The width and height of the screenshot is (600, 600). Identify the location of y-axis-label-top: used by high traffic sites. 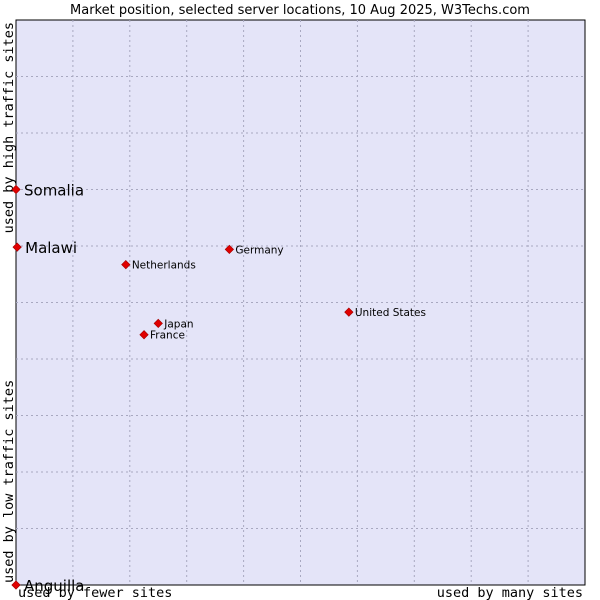
(9, 127).